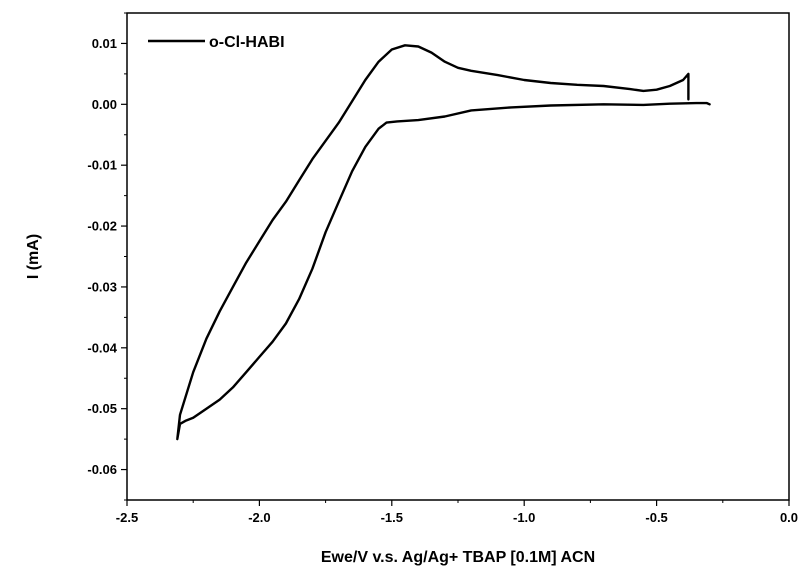 This screenshot has height=577, width=804. What do you see at coordinates (789, 517) in the screenshot?
I see `x-tick-label: 0.0` at bounding box center [789, 517].